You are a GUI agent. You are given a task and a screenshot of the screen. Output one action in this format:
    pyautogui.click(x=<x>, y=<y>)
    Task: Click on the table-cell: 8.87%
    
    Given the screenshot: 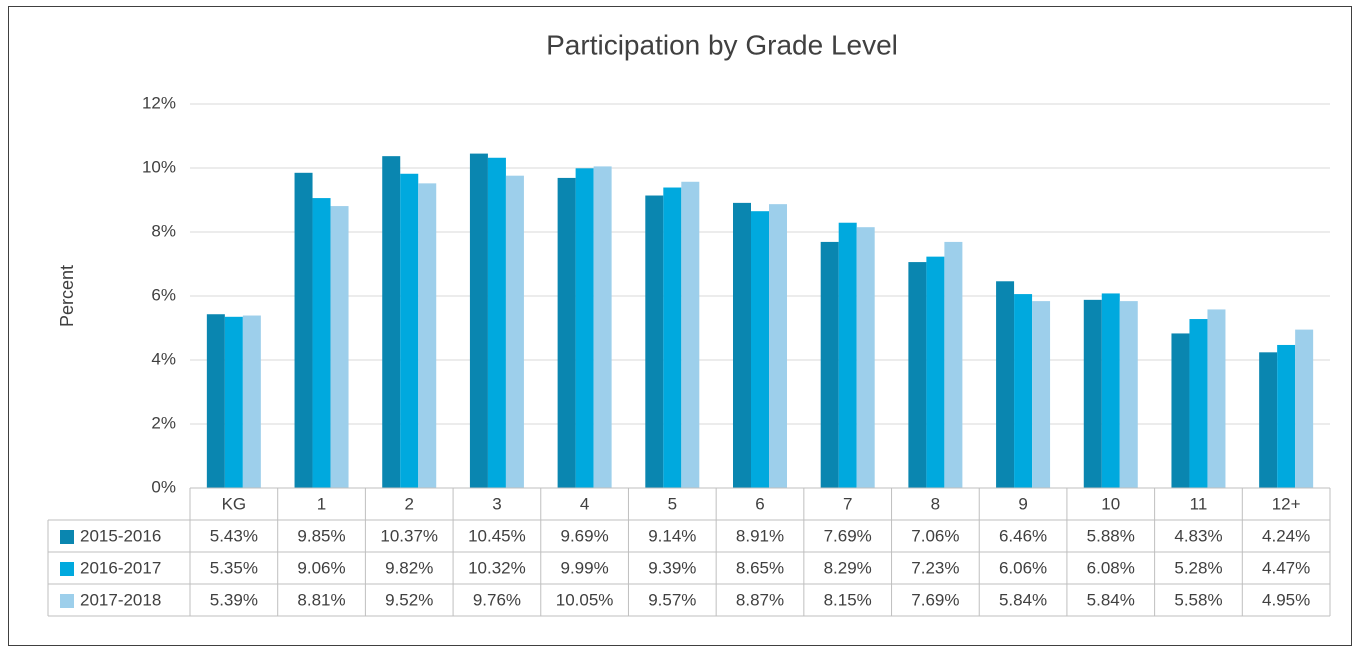 What is the action you would take?
    pyautogui.click(x=760, y=599)
    